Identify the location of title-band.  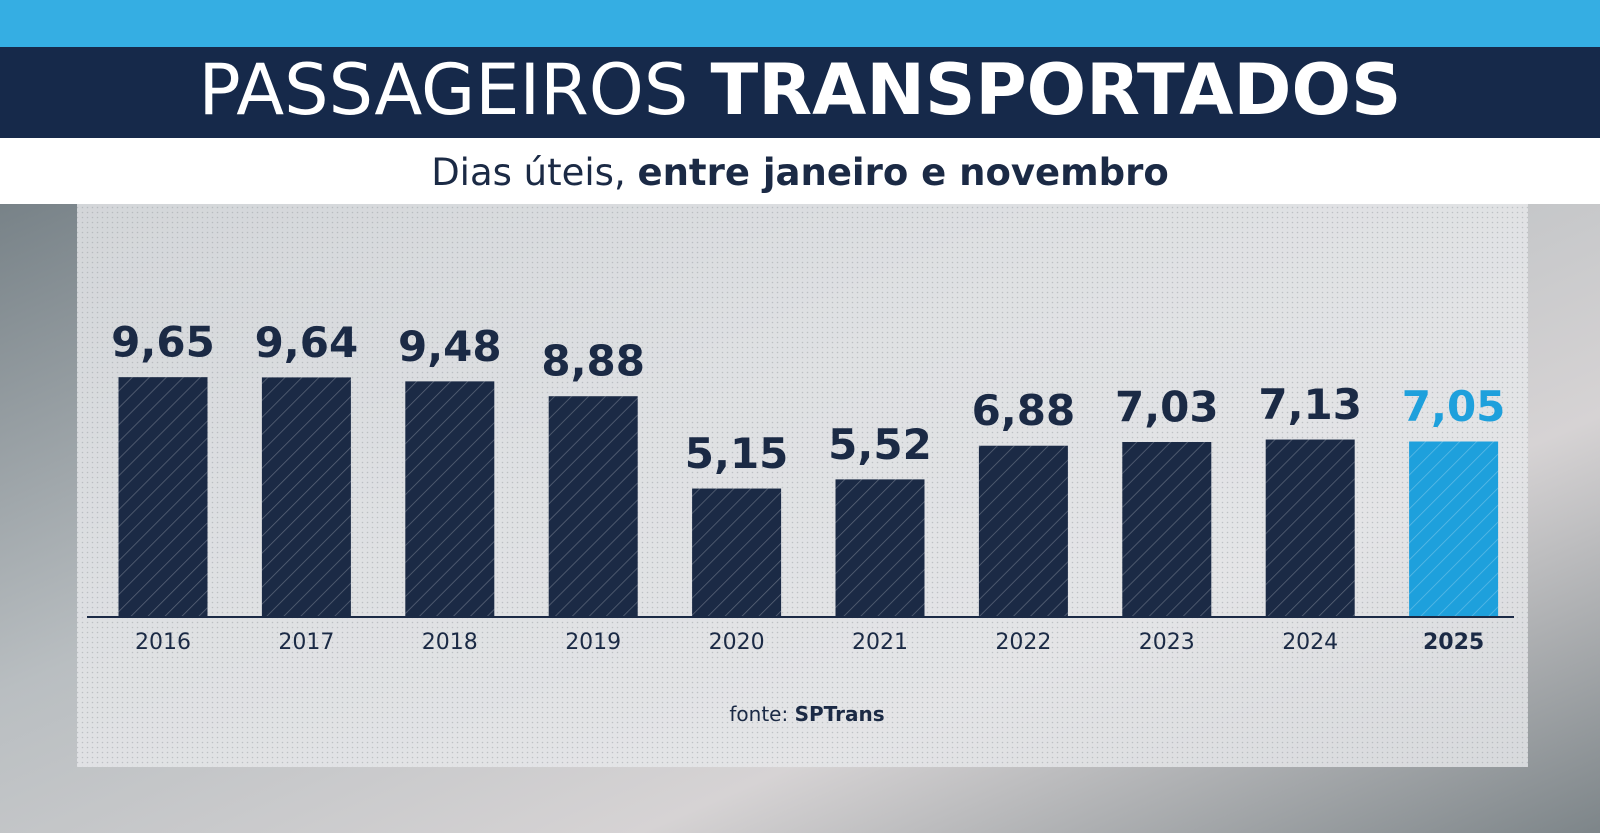
(800, 92).